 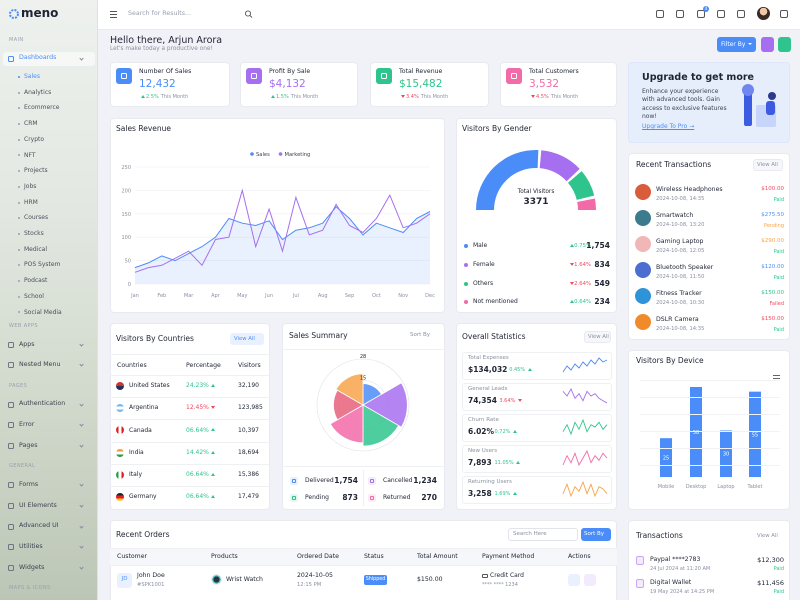 I want to click on menu-item: Utilities, so click(x=31, y=547).